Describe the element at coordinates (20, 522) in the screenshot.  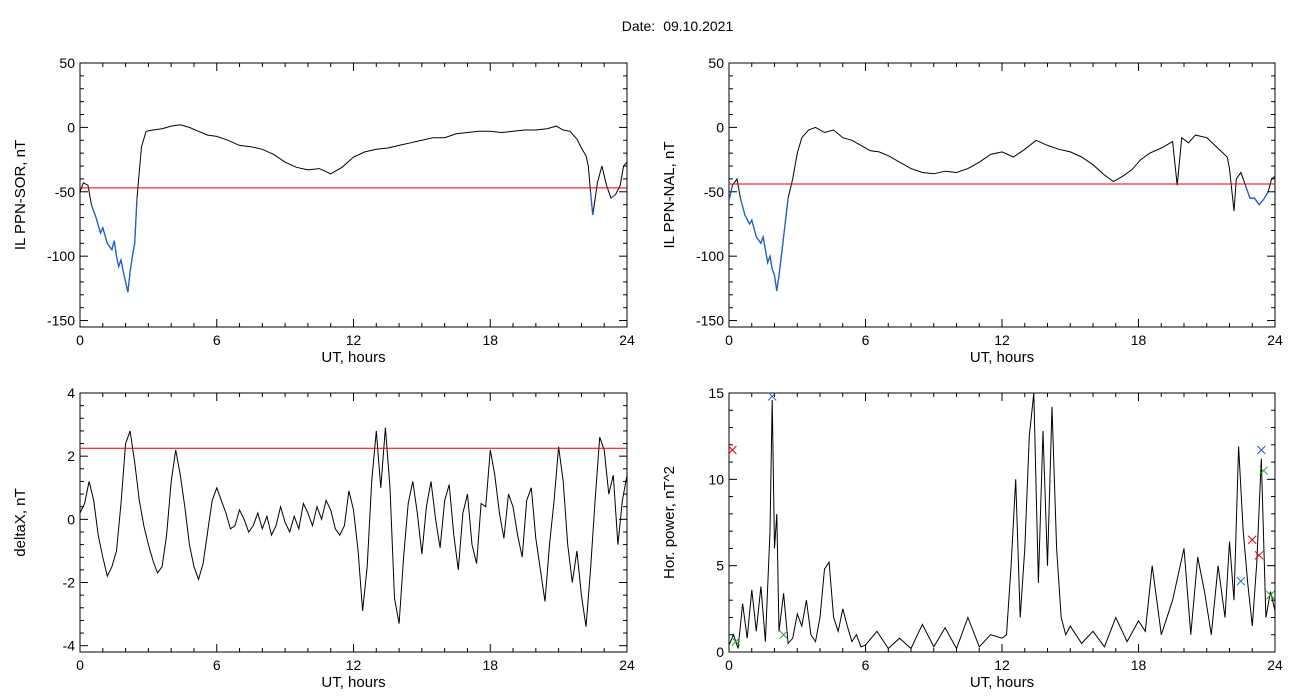
I see `y-axis-label: deltaX, nT` at that location.